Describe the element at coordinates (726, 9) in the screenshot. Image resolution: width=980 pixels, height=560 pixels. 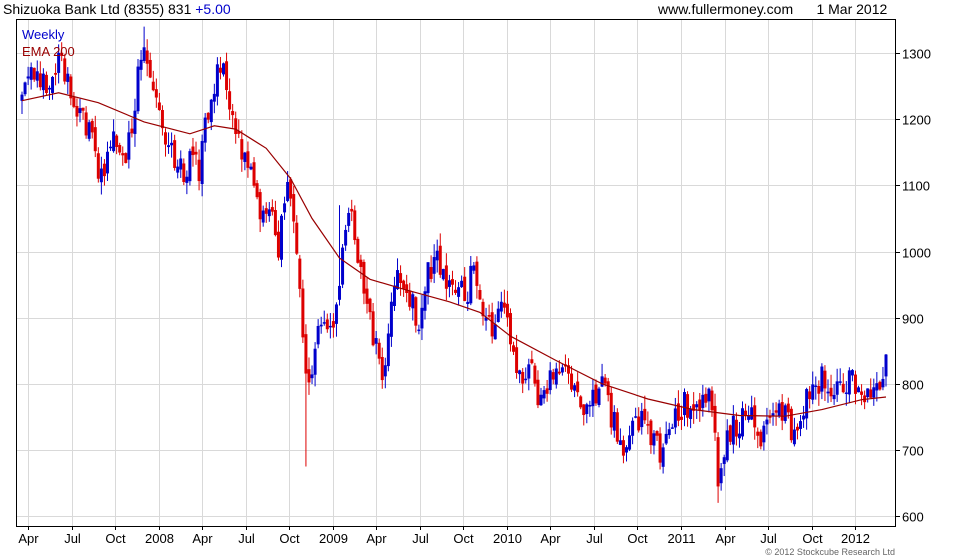
I see `site-url: www.fullermoney.com` at that location.